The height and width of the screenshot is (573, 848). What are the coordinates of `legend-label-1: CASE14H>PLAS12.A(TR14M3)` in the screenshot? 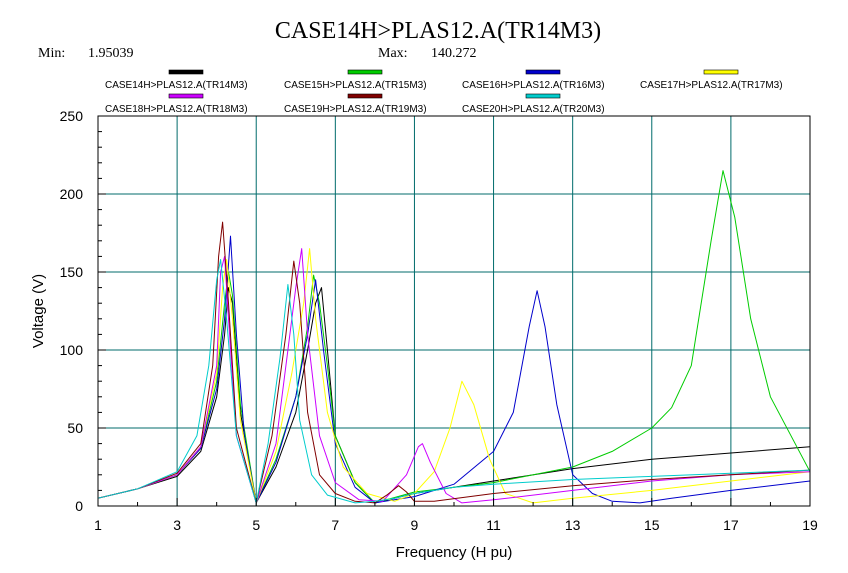 It's located at (176, 85).